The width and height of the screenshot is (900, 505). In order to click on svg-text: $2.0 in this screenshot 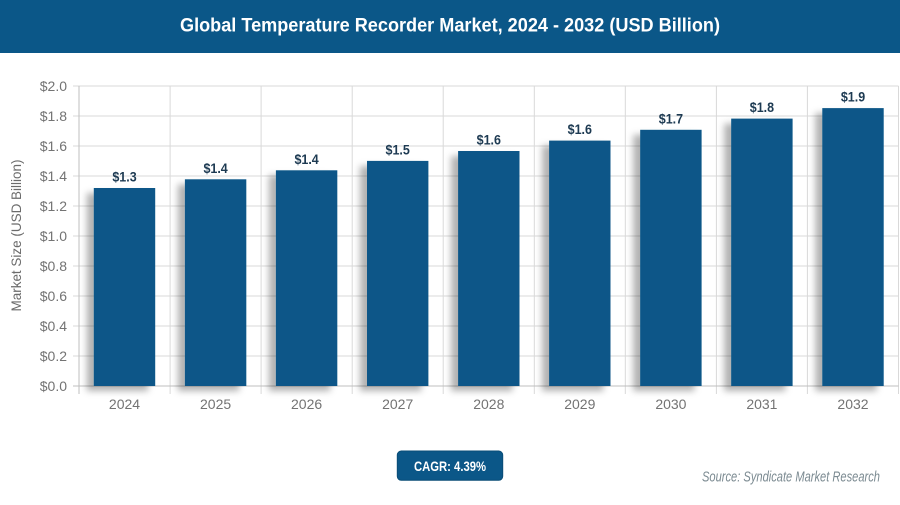, I will do `click(53, 86)`.